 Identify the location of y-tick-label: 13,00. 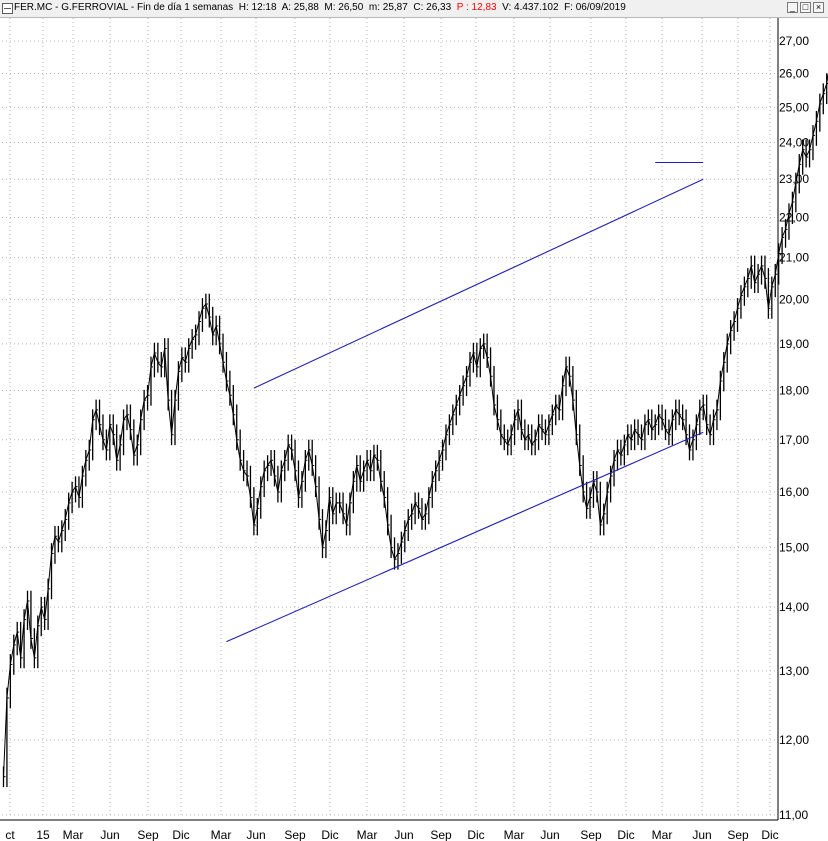
(794, 671).